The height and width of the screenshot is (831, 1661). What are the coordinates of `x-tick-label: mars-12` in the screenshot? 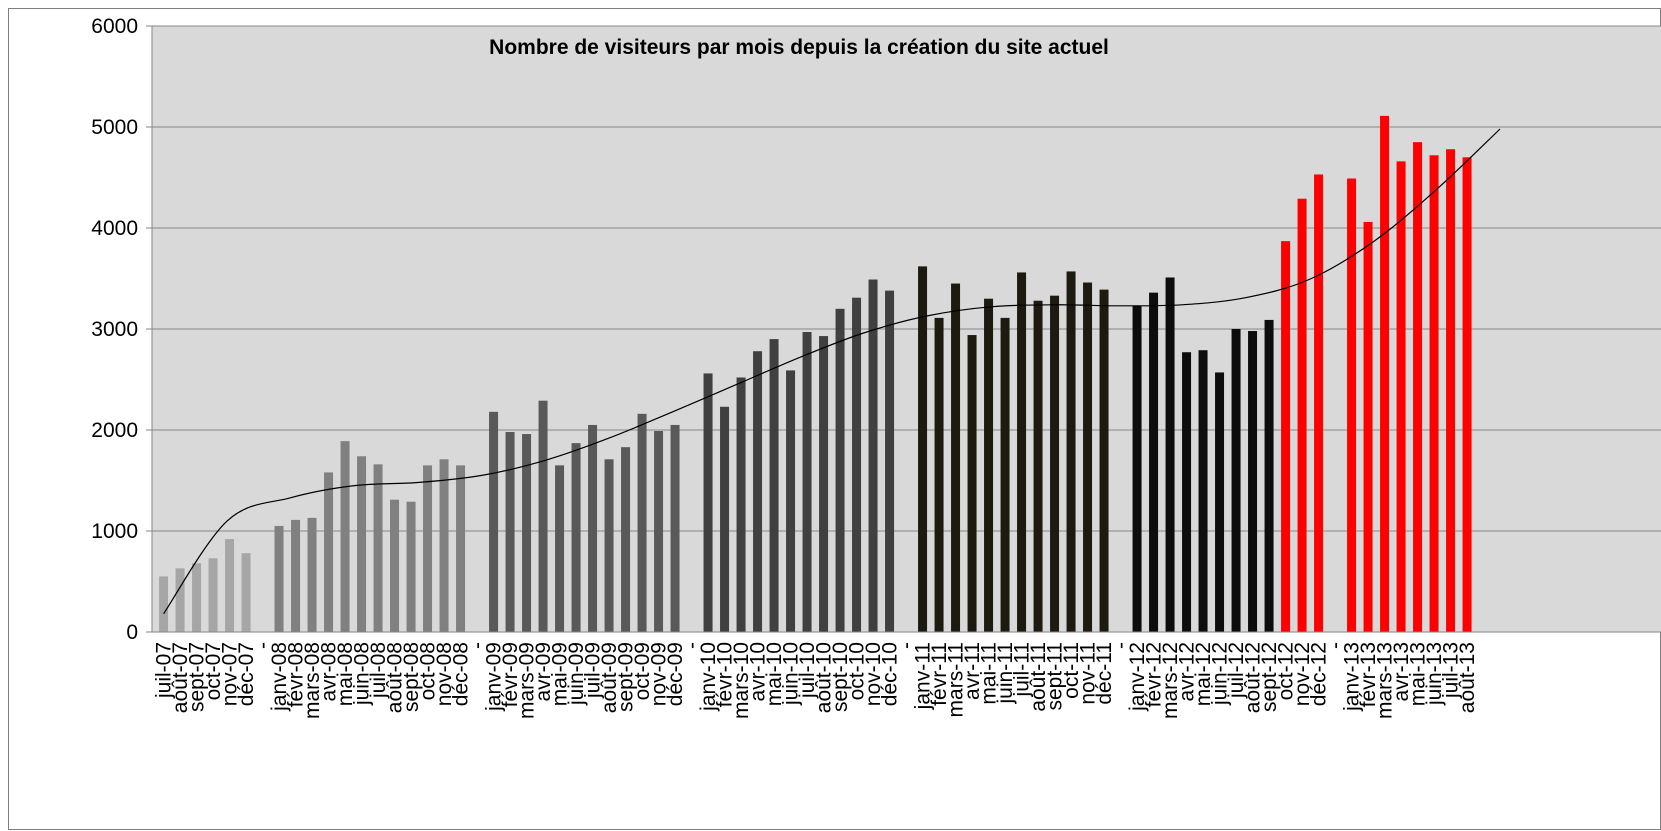 It's located at (1170, 680).